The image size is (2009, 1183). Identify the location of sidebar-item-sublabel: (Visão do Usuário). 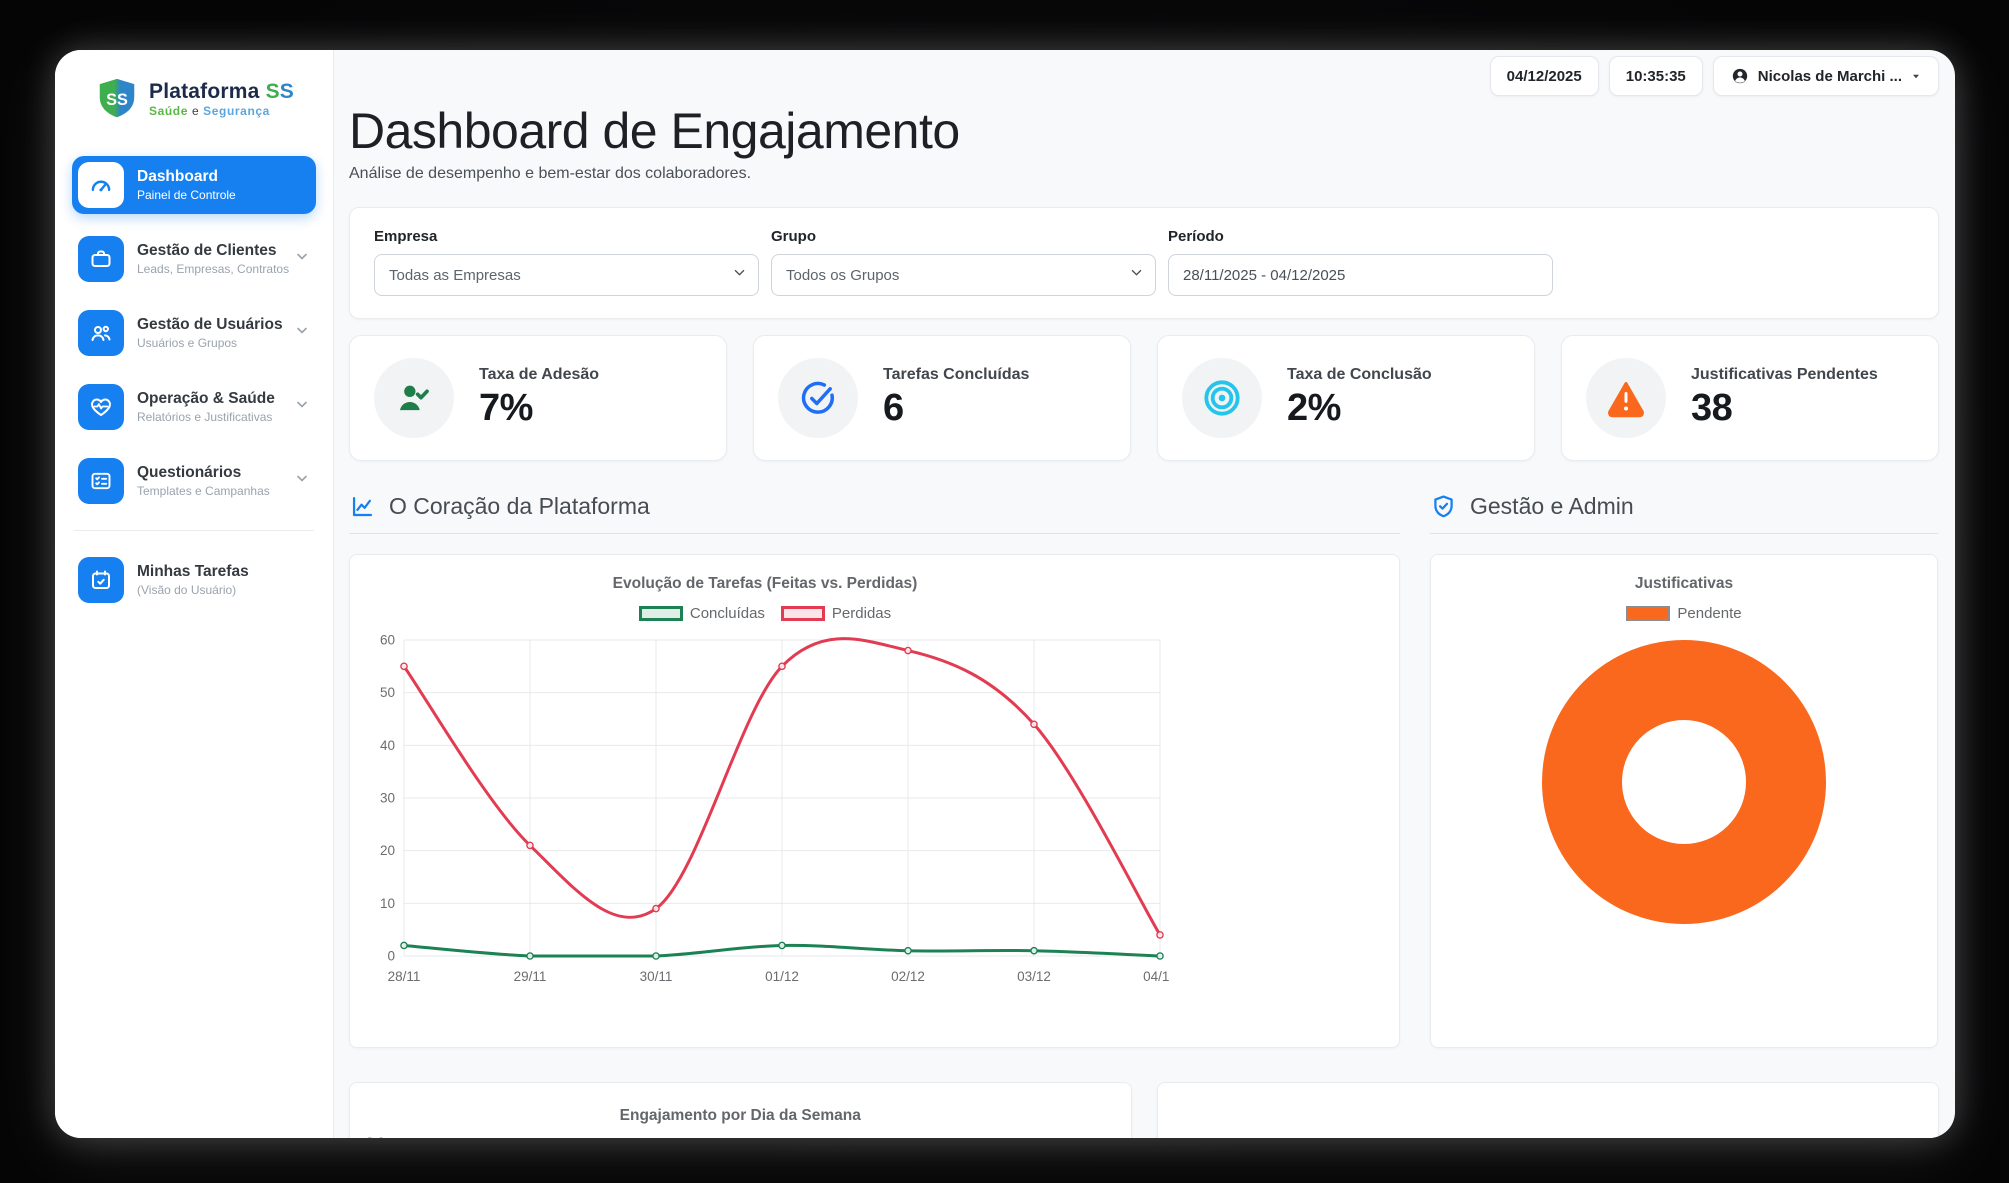
(187, 590).